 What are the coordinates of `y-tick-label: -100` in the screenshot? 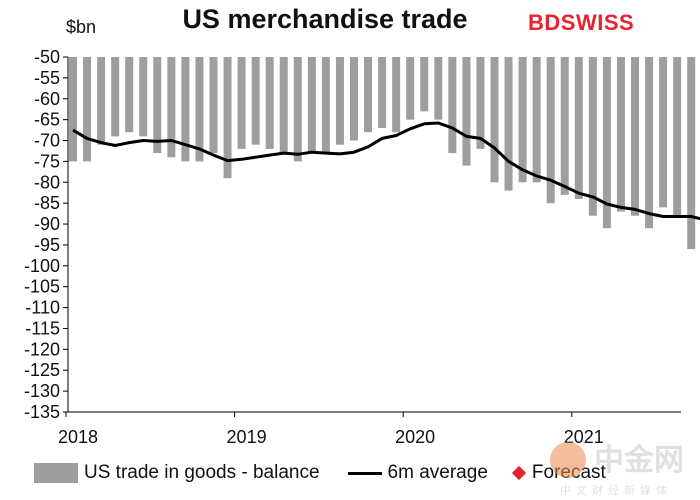 It's located at (42, 266).